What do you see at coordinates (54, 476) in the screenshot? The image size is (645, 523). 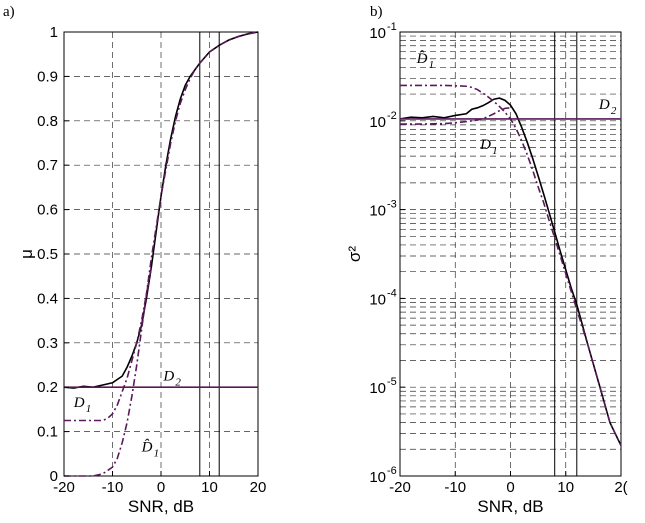 I see `y-tick-label: 0` at bounding box center [54, 476].